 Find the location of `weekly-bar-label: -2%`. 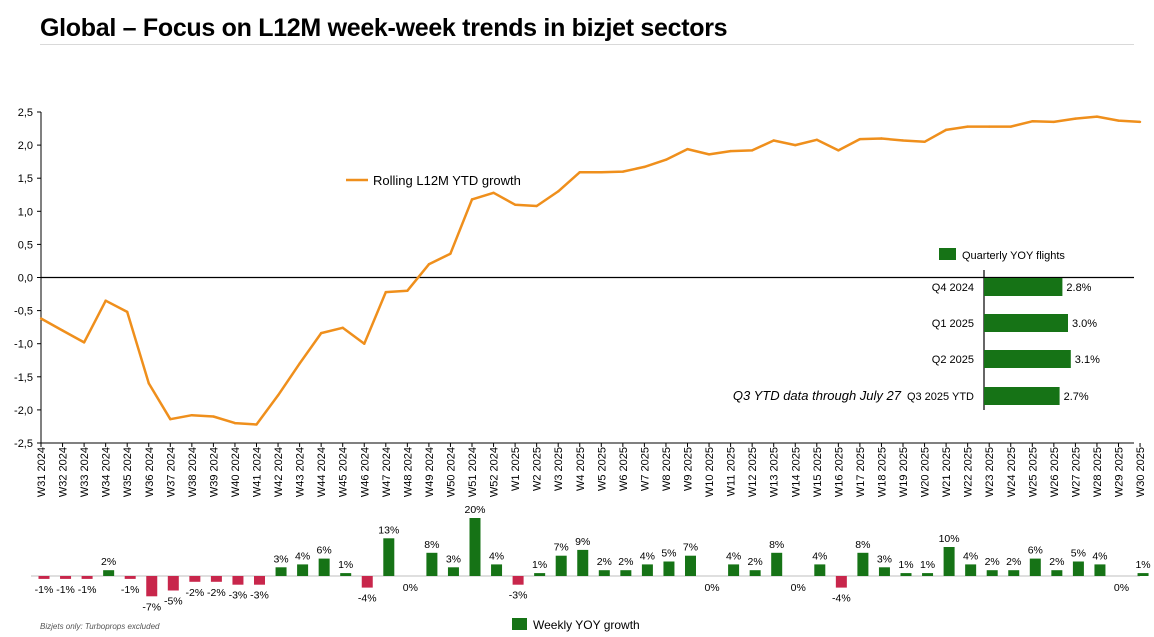

weekly-bar-label: -2% is located at coordinates (216, 593).